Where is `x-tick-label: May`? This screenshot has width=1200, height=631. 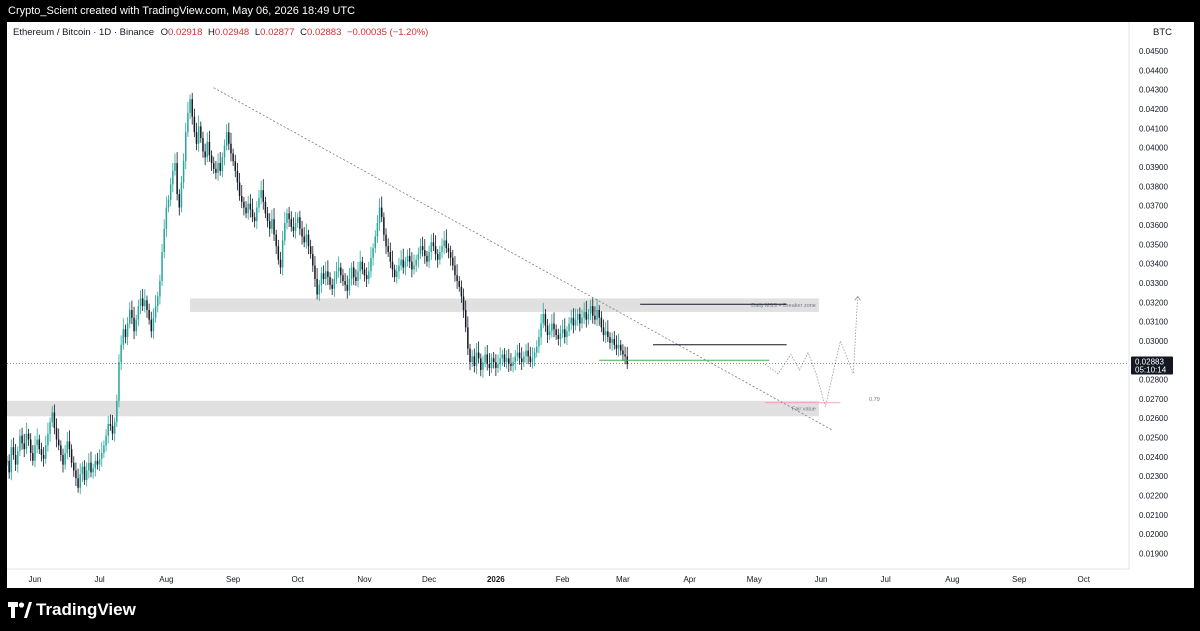 x-tick-label: May is located at coordinates (754, 579).